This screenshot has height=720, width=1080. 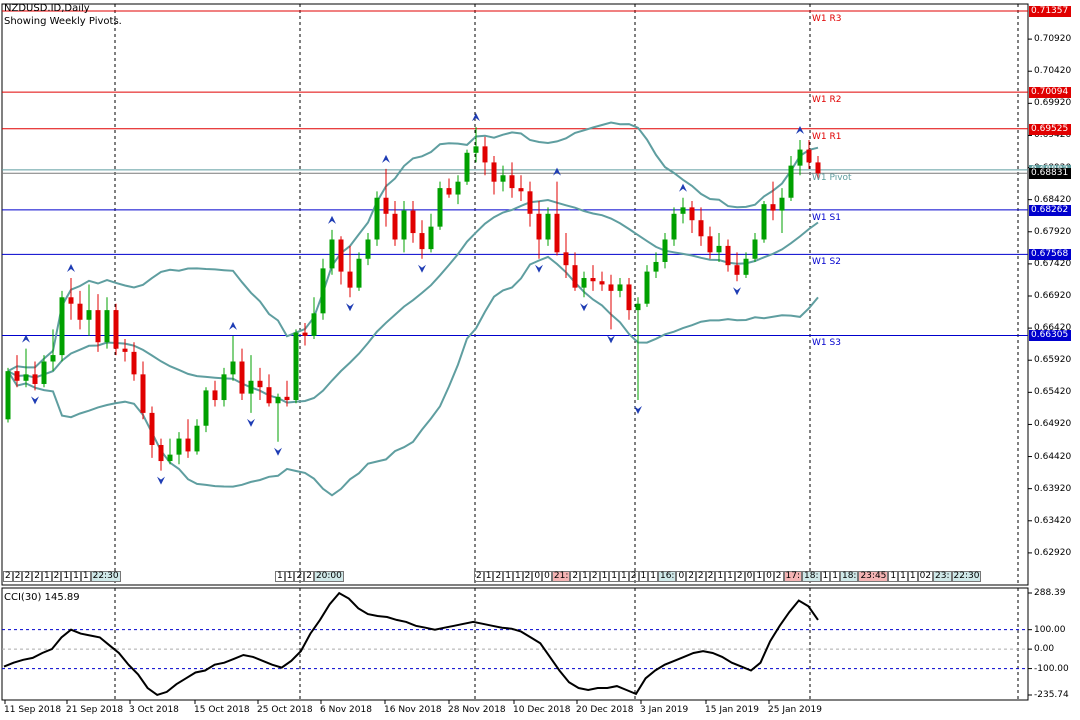 I want to click on date-tick-label: 10 Dec 2018, so click(x=542, y=710).